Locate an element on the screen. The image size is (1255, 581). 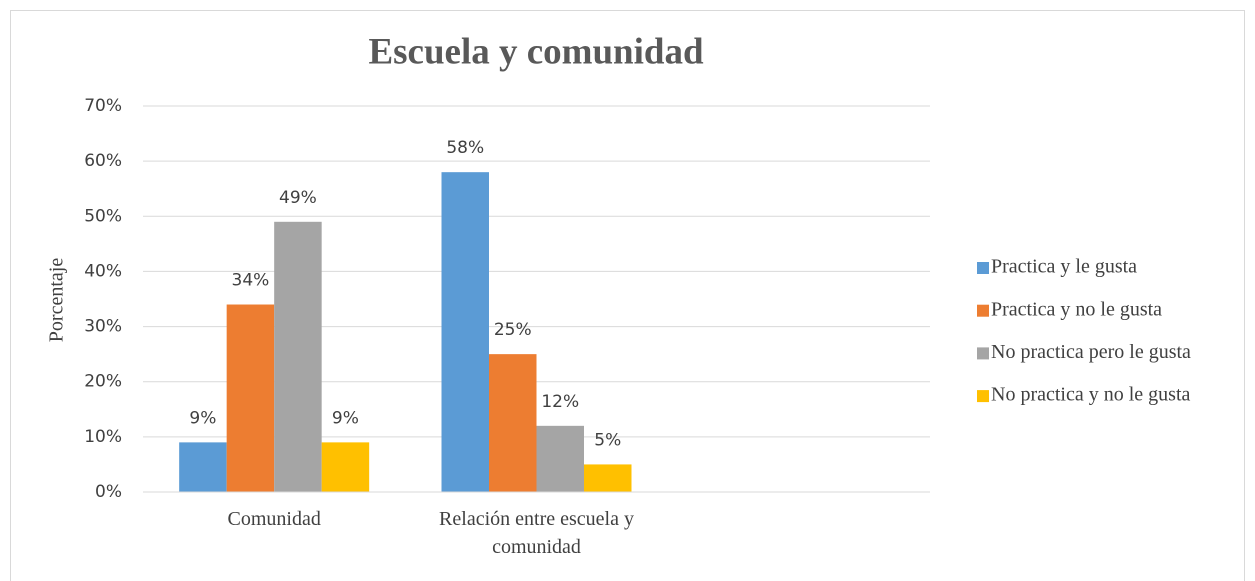
x-tick-label: Comunidad is located at coordinates (273, 519).